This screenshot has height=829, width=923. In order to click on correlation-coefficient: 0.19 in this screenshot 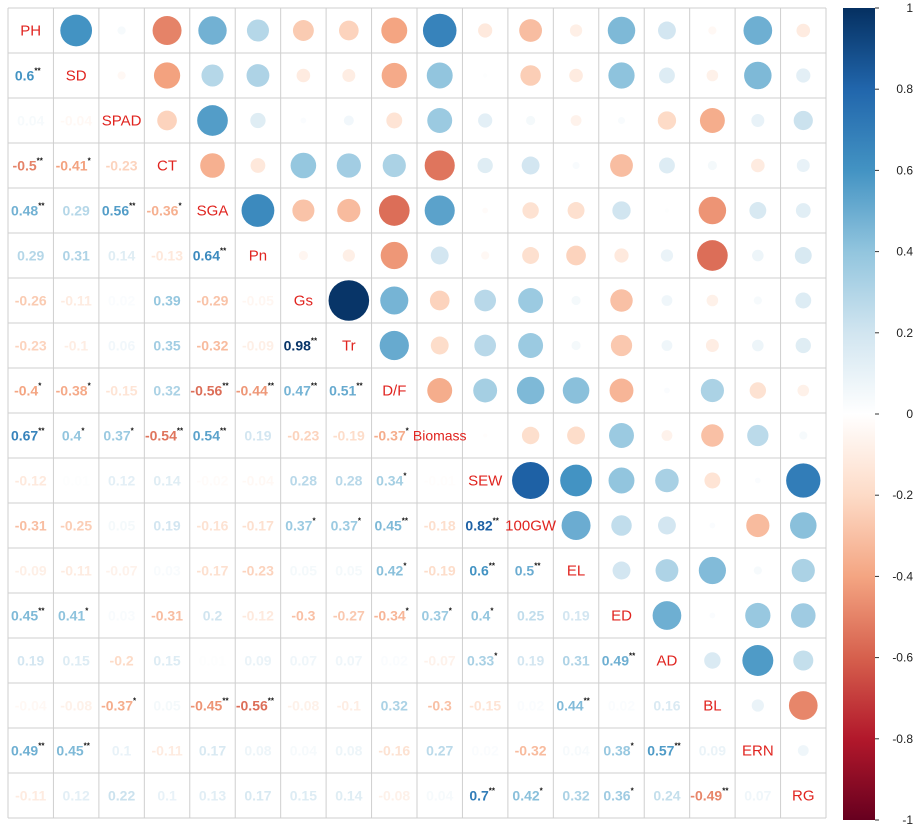, I will do `click(257, 436)`.